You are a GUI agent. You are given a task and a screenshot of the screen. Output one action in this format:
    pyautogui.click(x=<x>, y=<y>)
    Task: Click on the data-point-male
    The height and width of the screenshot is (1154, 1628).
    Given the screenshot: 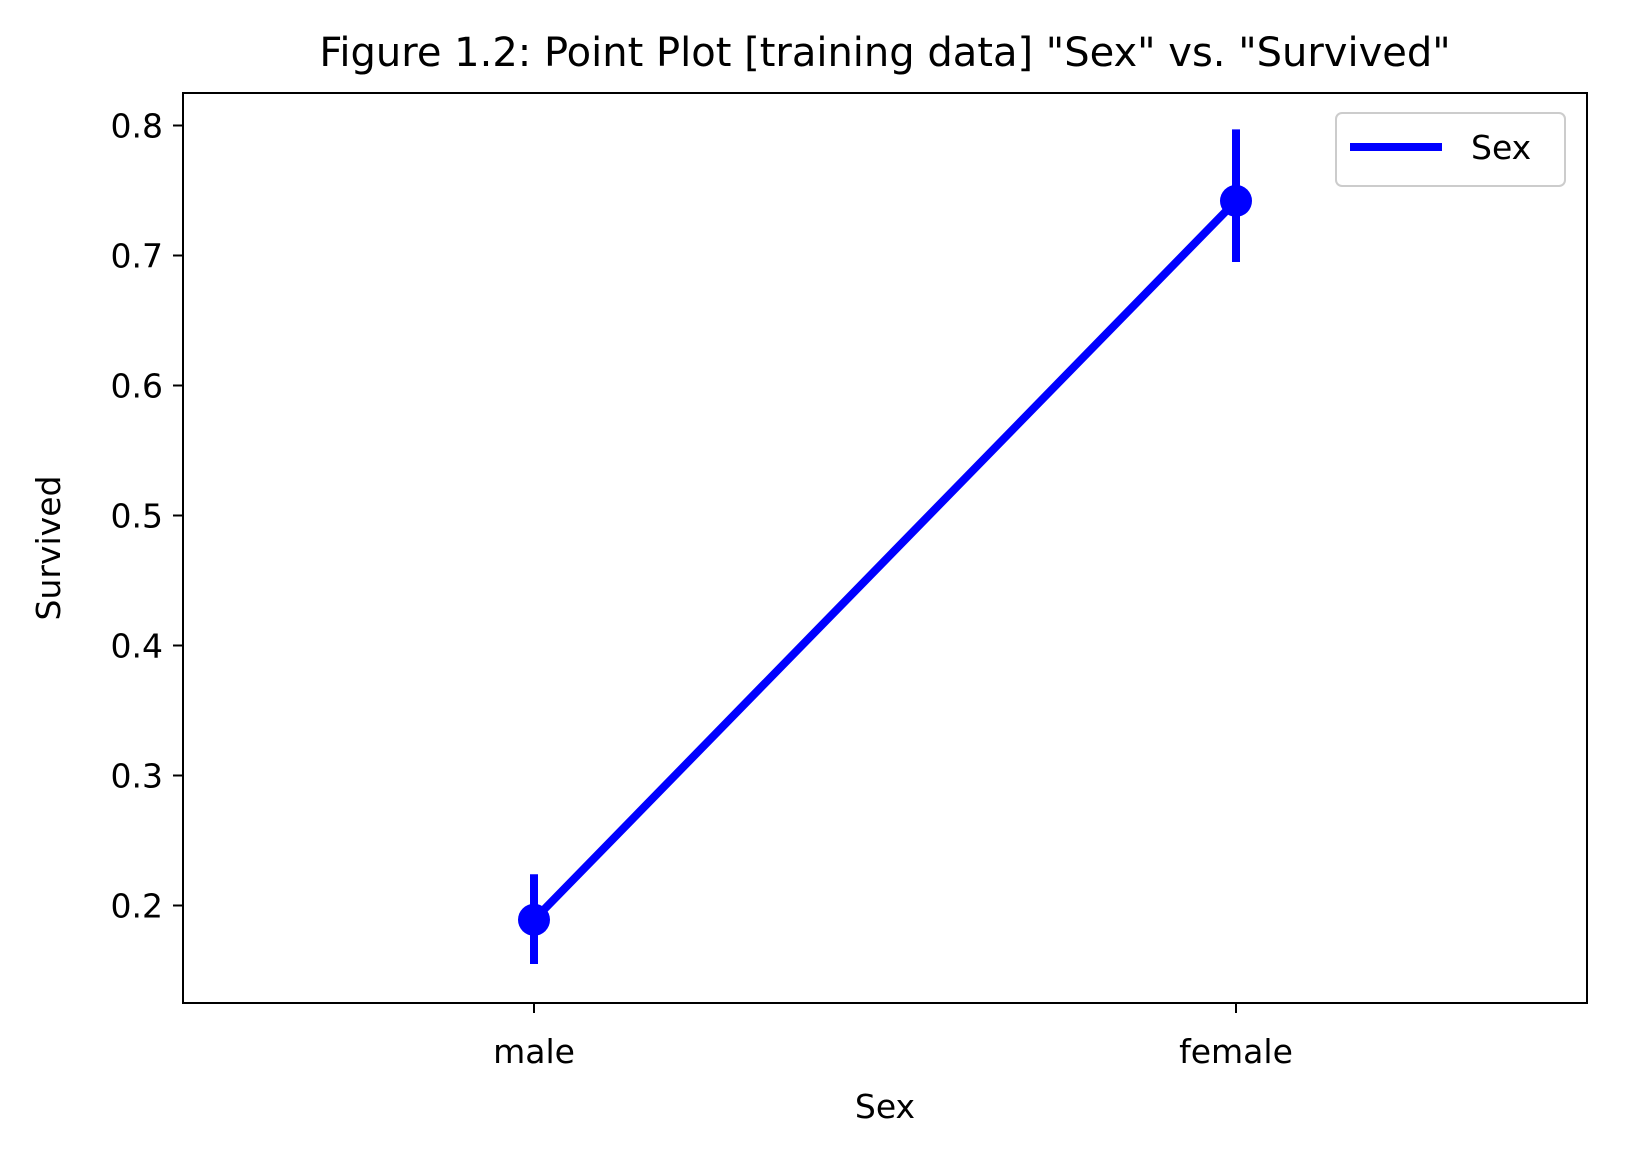 What is the action you would take?
    pyautogui.click(x=534, y=919)
    